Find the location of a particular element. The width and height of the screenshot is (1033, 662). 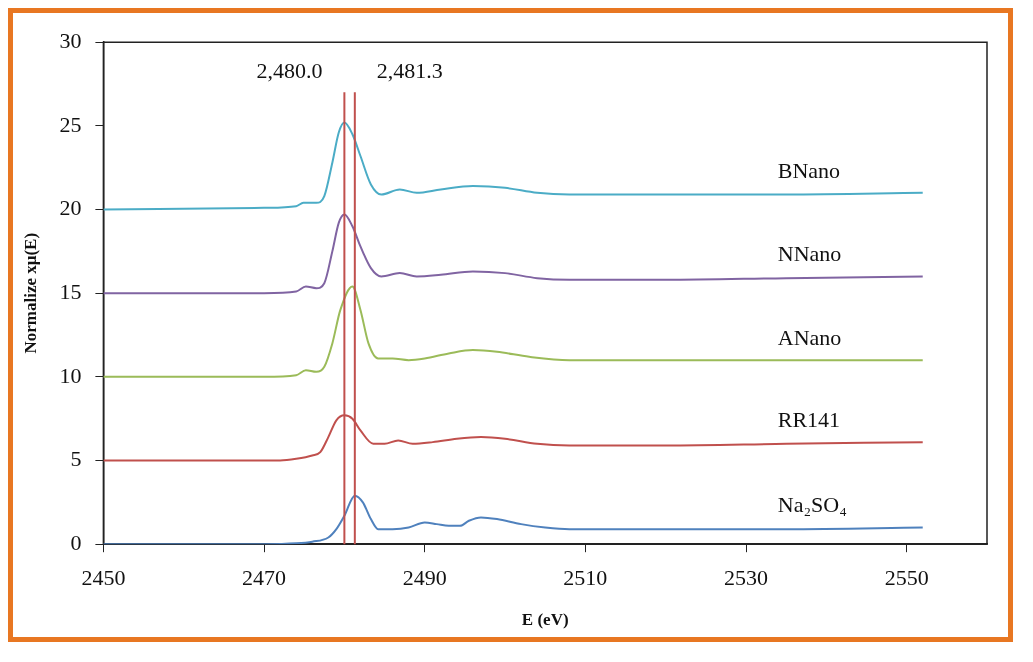

x-tick-label: 2550 is located at coordinates (906, 578).